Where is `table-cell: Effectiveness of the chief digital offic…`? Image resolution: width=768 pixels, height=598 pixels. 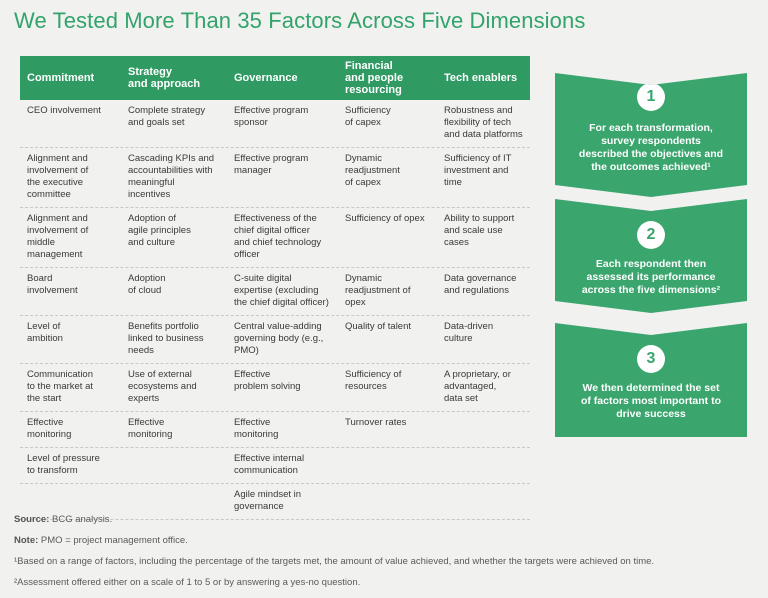
table-cell: Effectiveness of the chief digital offic… is located at coordinates (278, 236).